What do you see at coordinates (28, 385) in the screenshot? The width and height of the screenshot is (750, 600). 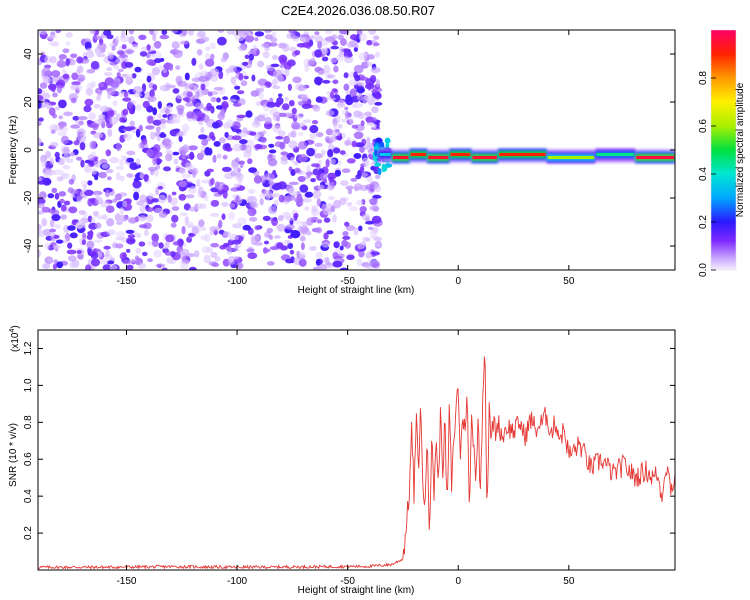 I see `y-tick-label: 1.0` at bounding box center [28, 385].